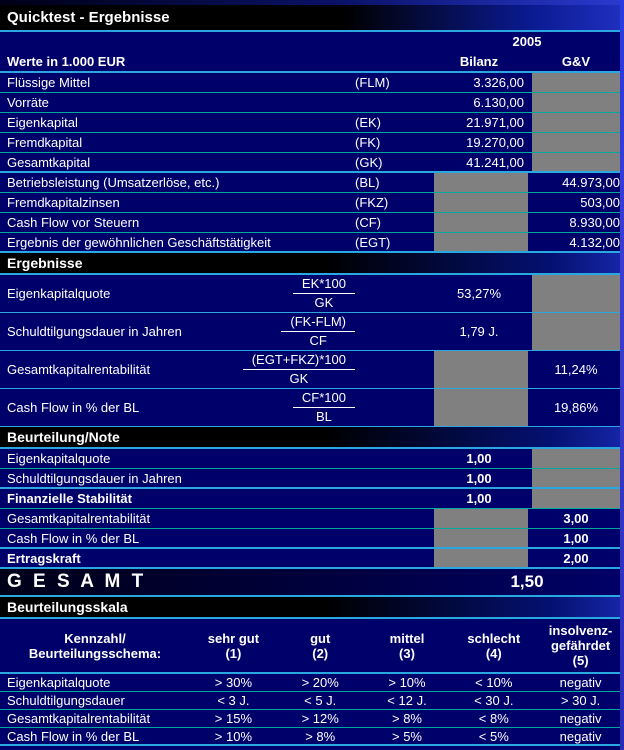 The height and width of the screenshot is (750, 624). What do you see at coordinates (312, 203) in the screenshot?
I see `table-row: Fremdkapitalzinsen (FKZ) 503,00` at bounding box center [312, 203].